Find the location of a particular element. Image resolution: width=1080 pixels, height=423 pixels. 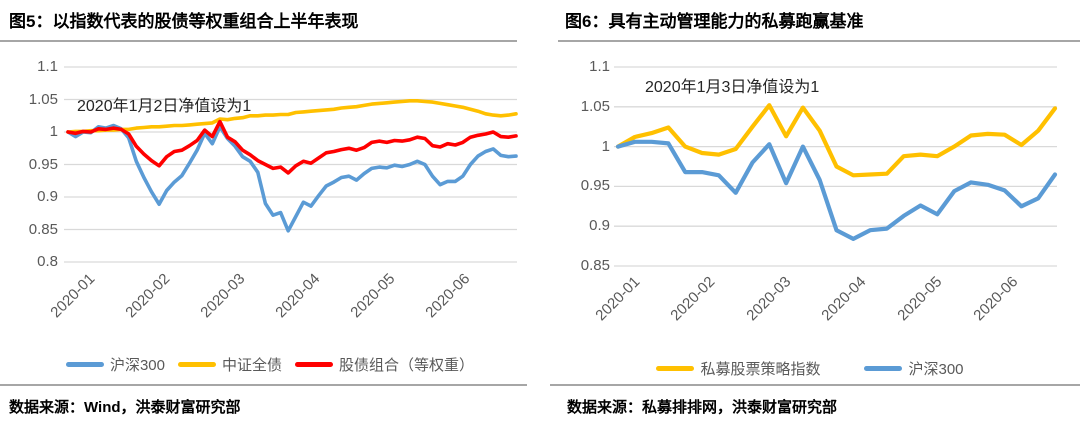

figure6-title: 图6：具有主动管理能力的私募跑赢基准 is located at coordinates (714, 21).